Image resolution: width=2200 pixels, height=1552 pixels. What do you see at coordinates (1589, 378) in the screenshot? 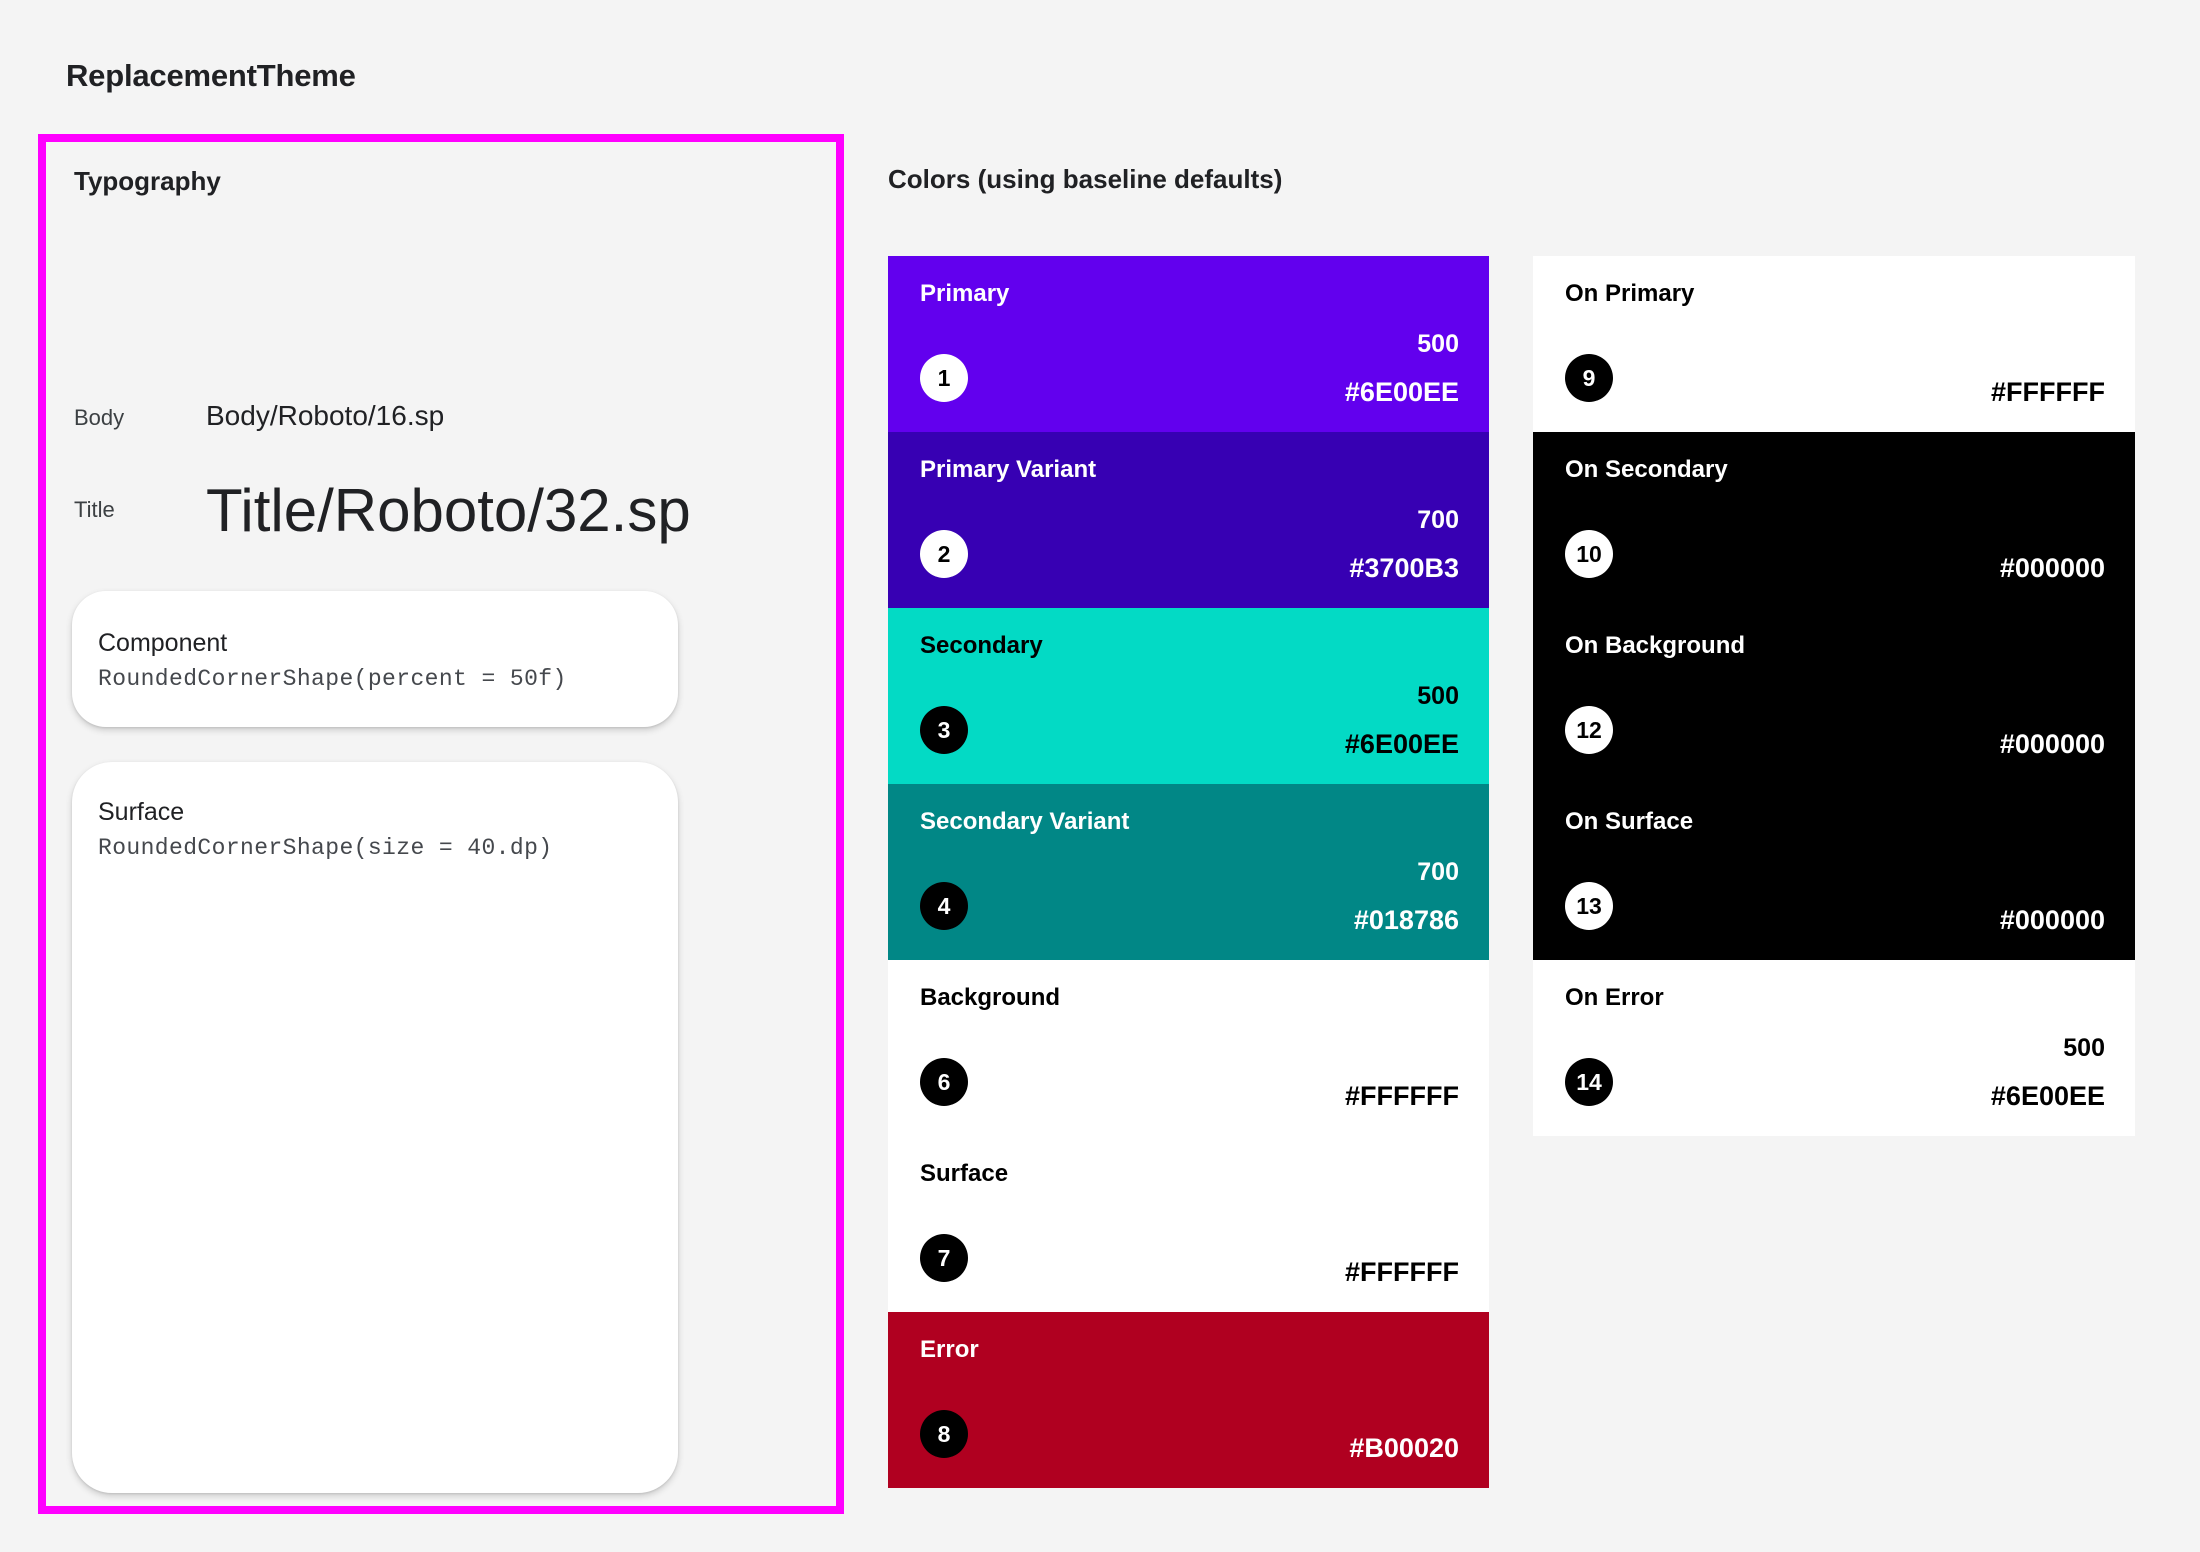
I see `color-swatch-index-badge: 9` at bounding box center [1589, 378].